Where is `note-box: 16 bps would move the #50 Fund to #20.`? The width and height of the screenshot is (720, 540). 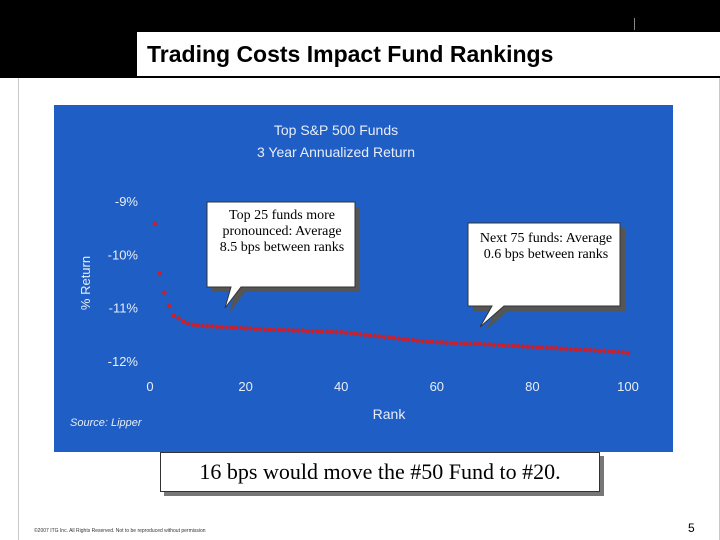
note-box: 16 bps would move the #50 Fund to #20. is located at coordinates (380, 472).